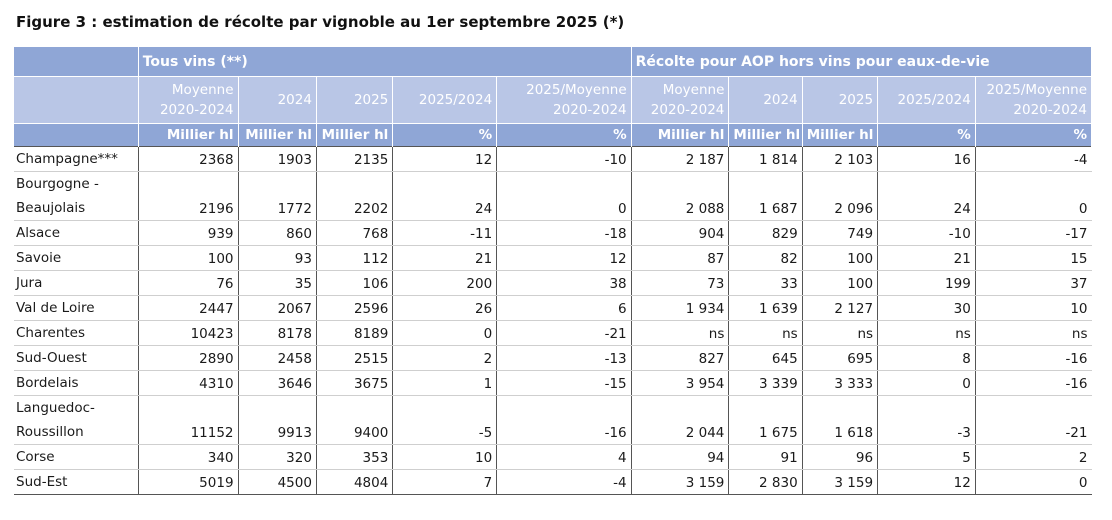  I want to click on table-cell: 3 954, so click(680, 383).